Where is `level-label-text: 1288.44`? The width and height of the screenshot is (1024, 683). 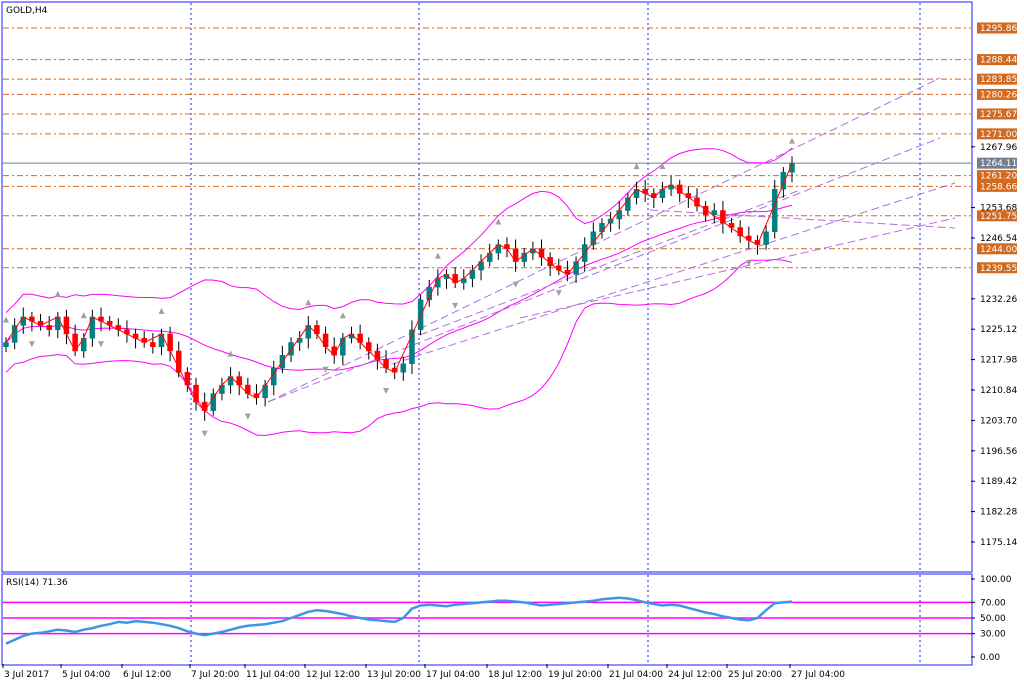 level-label-text: 1288.44 is located at coordinates (998, 61).